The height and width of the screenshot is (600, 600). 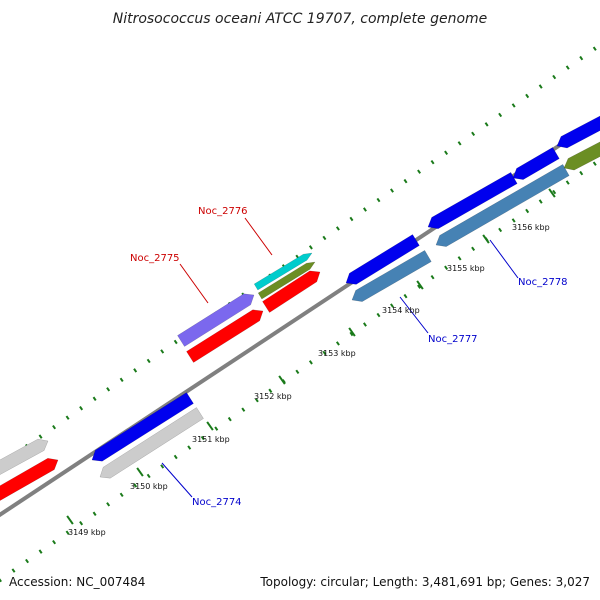 I want to click on gene-label: Noc_2776, so click(x=223, y=211).